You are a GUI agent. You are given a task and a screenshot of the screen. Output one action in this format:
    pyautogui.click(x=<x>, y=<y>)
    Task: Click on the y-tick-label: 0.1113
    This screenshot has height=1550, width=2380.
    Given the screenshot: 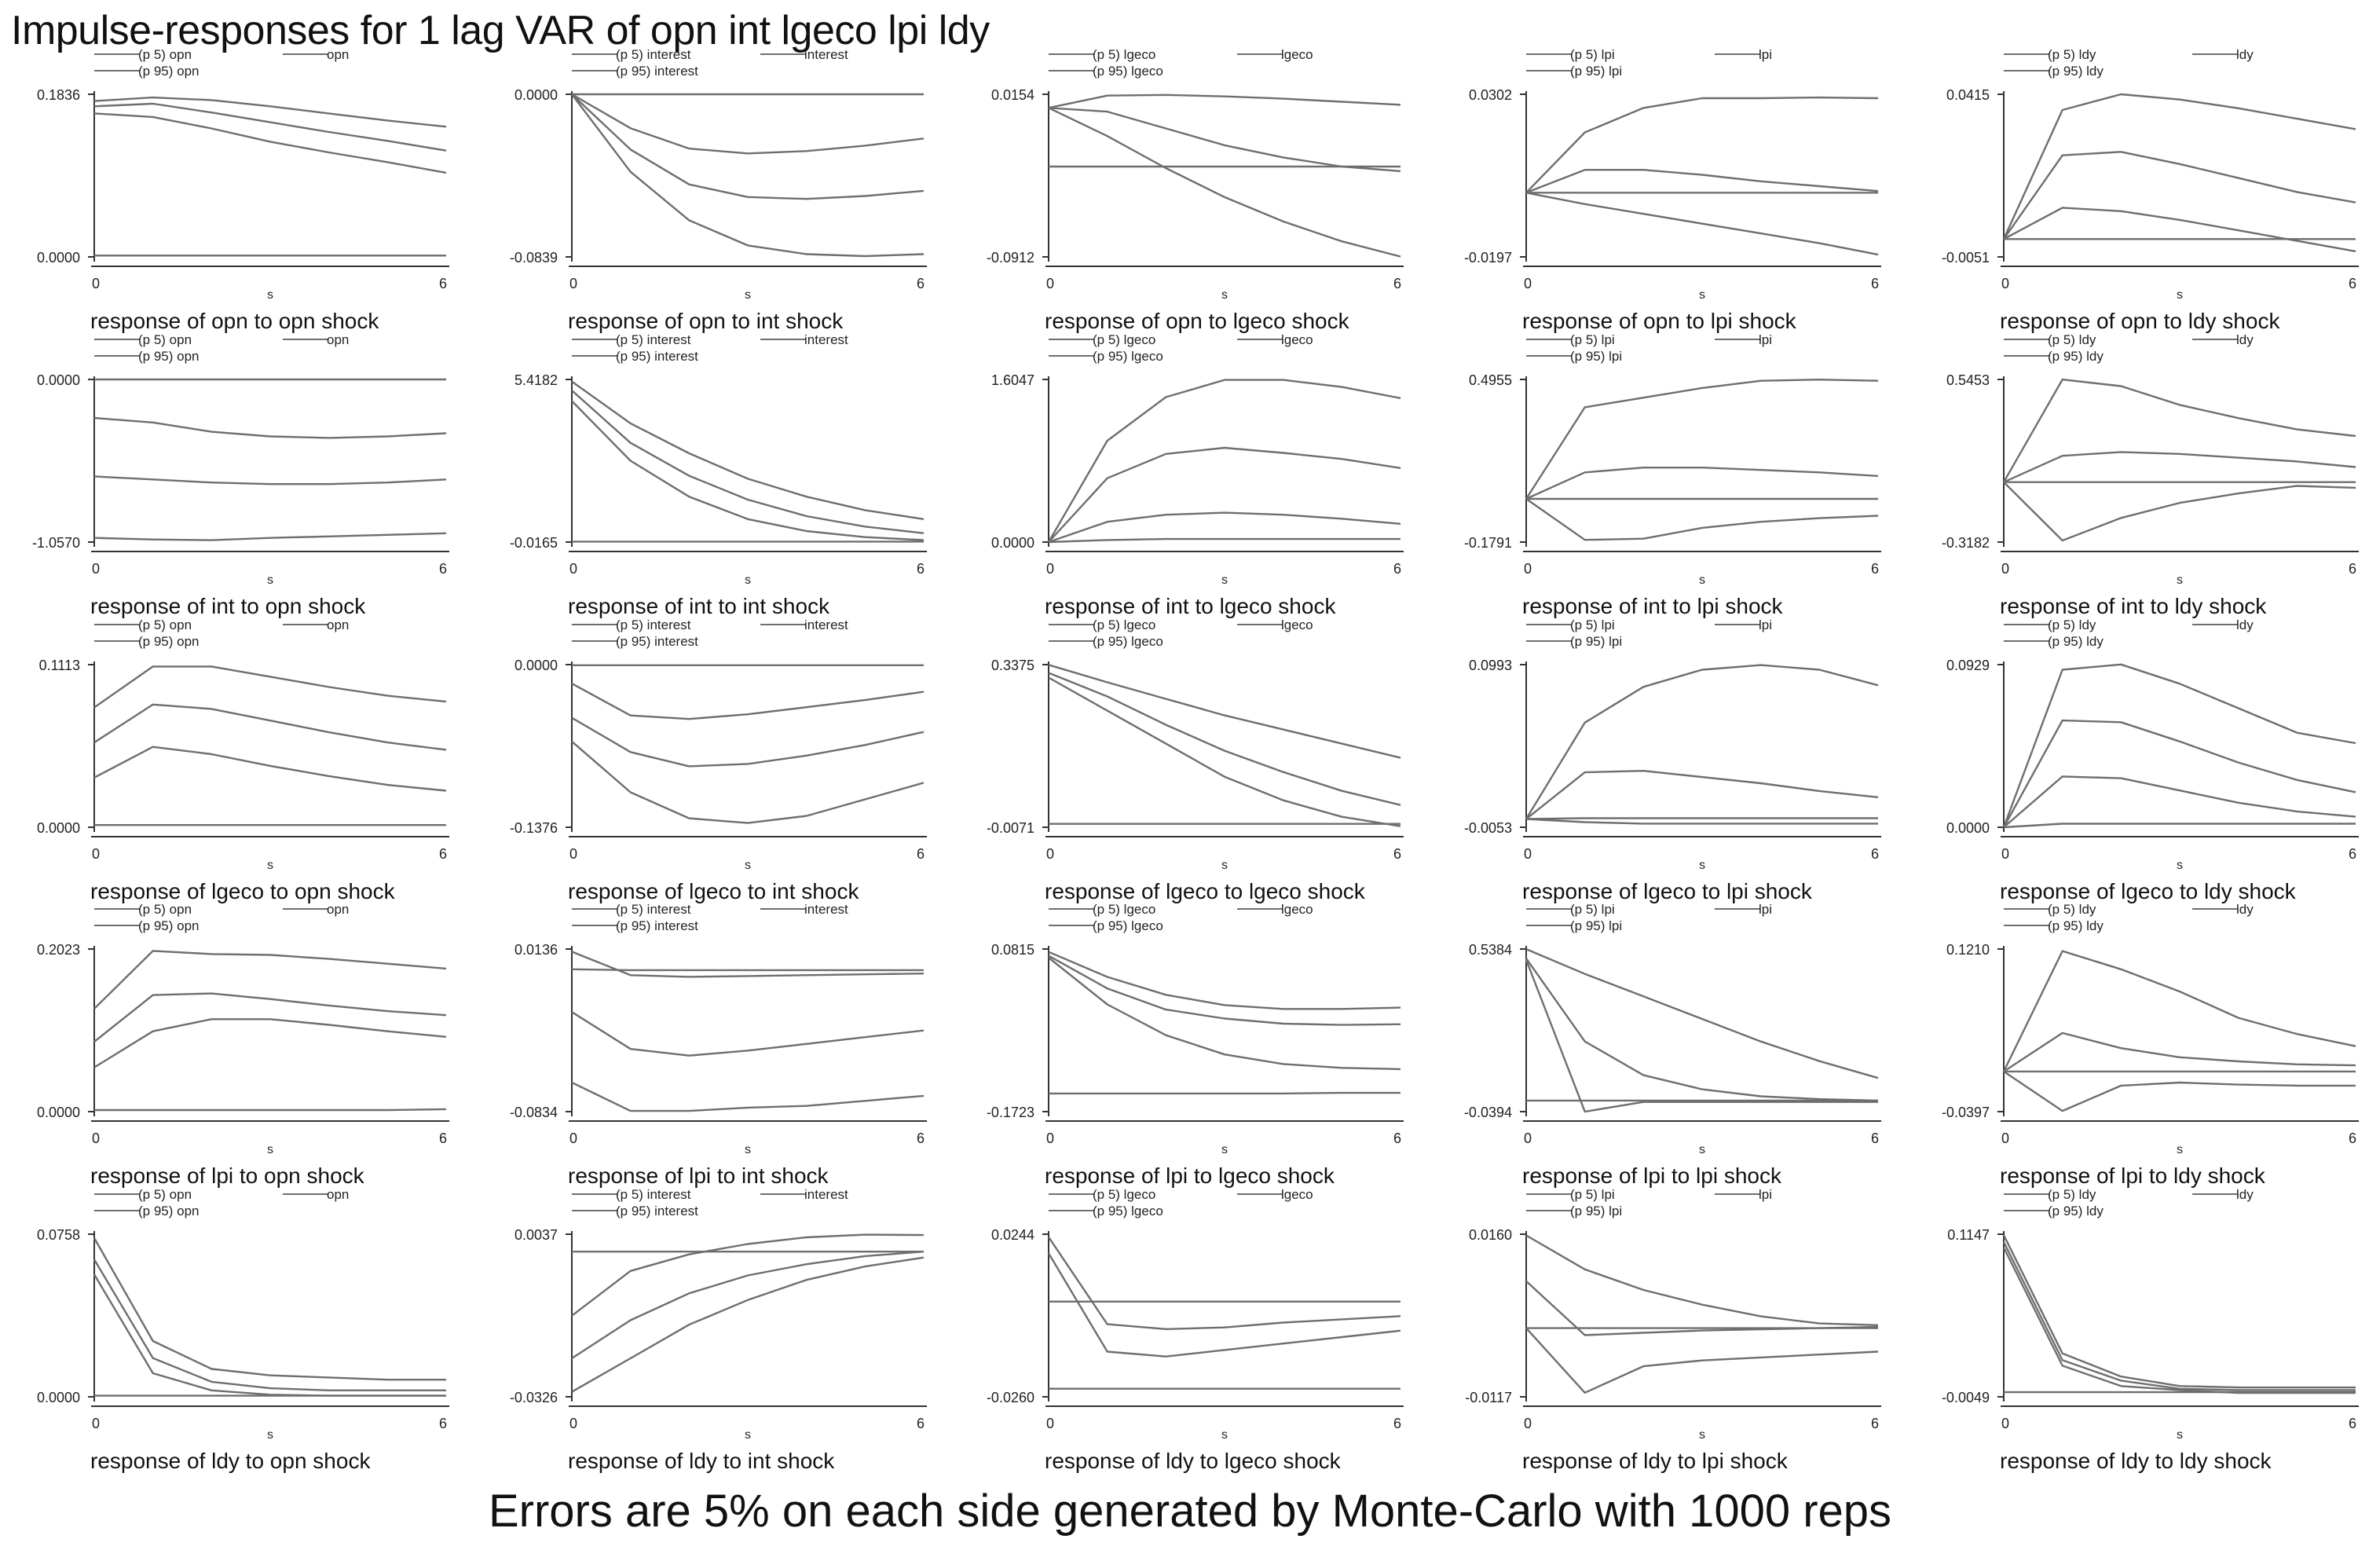 What is the action you would take?
    pyautogui.click(x=59, y=665)
    